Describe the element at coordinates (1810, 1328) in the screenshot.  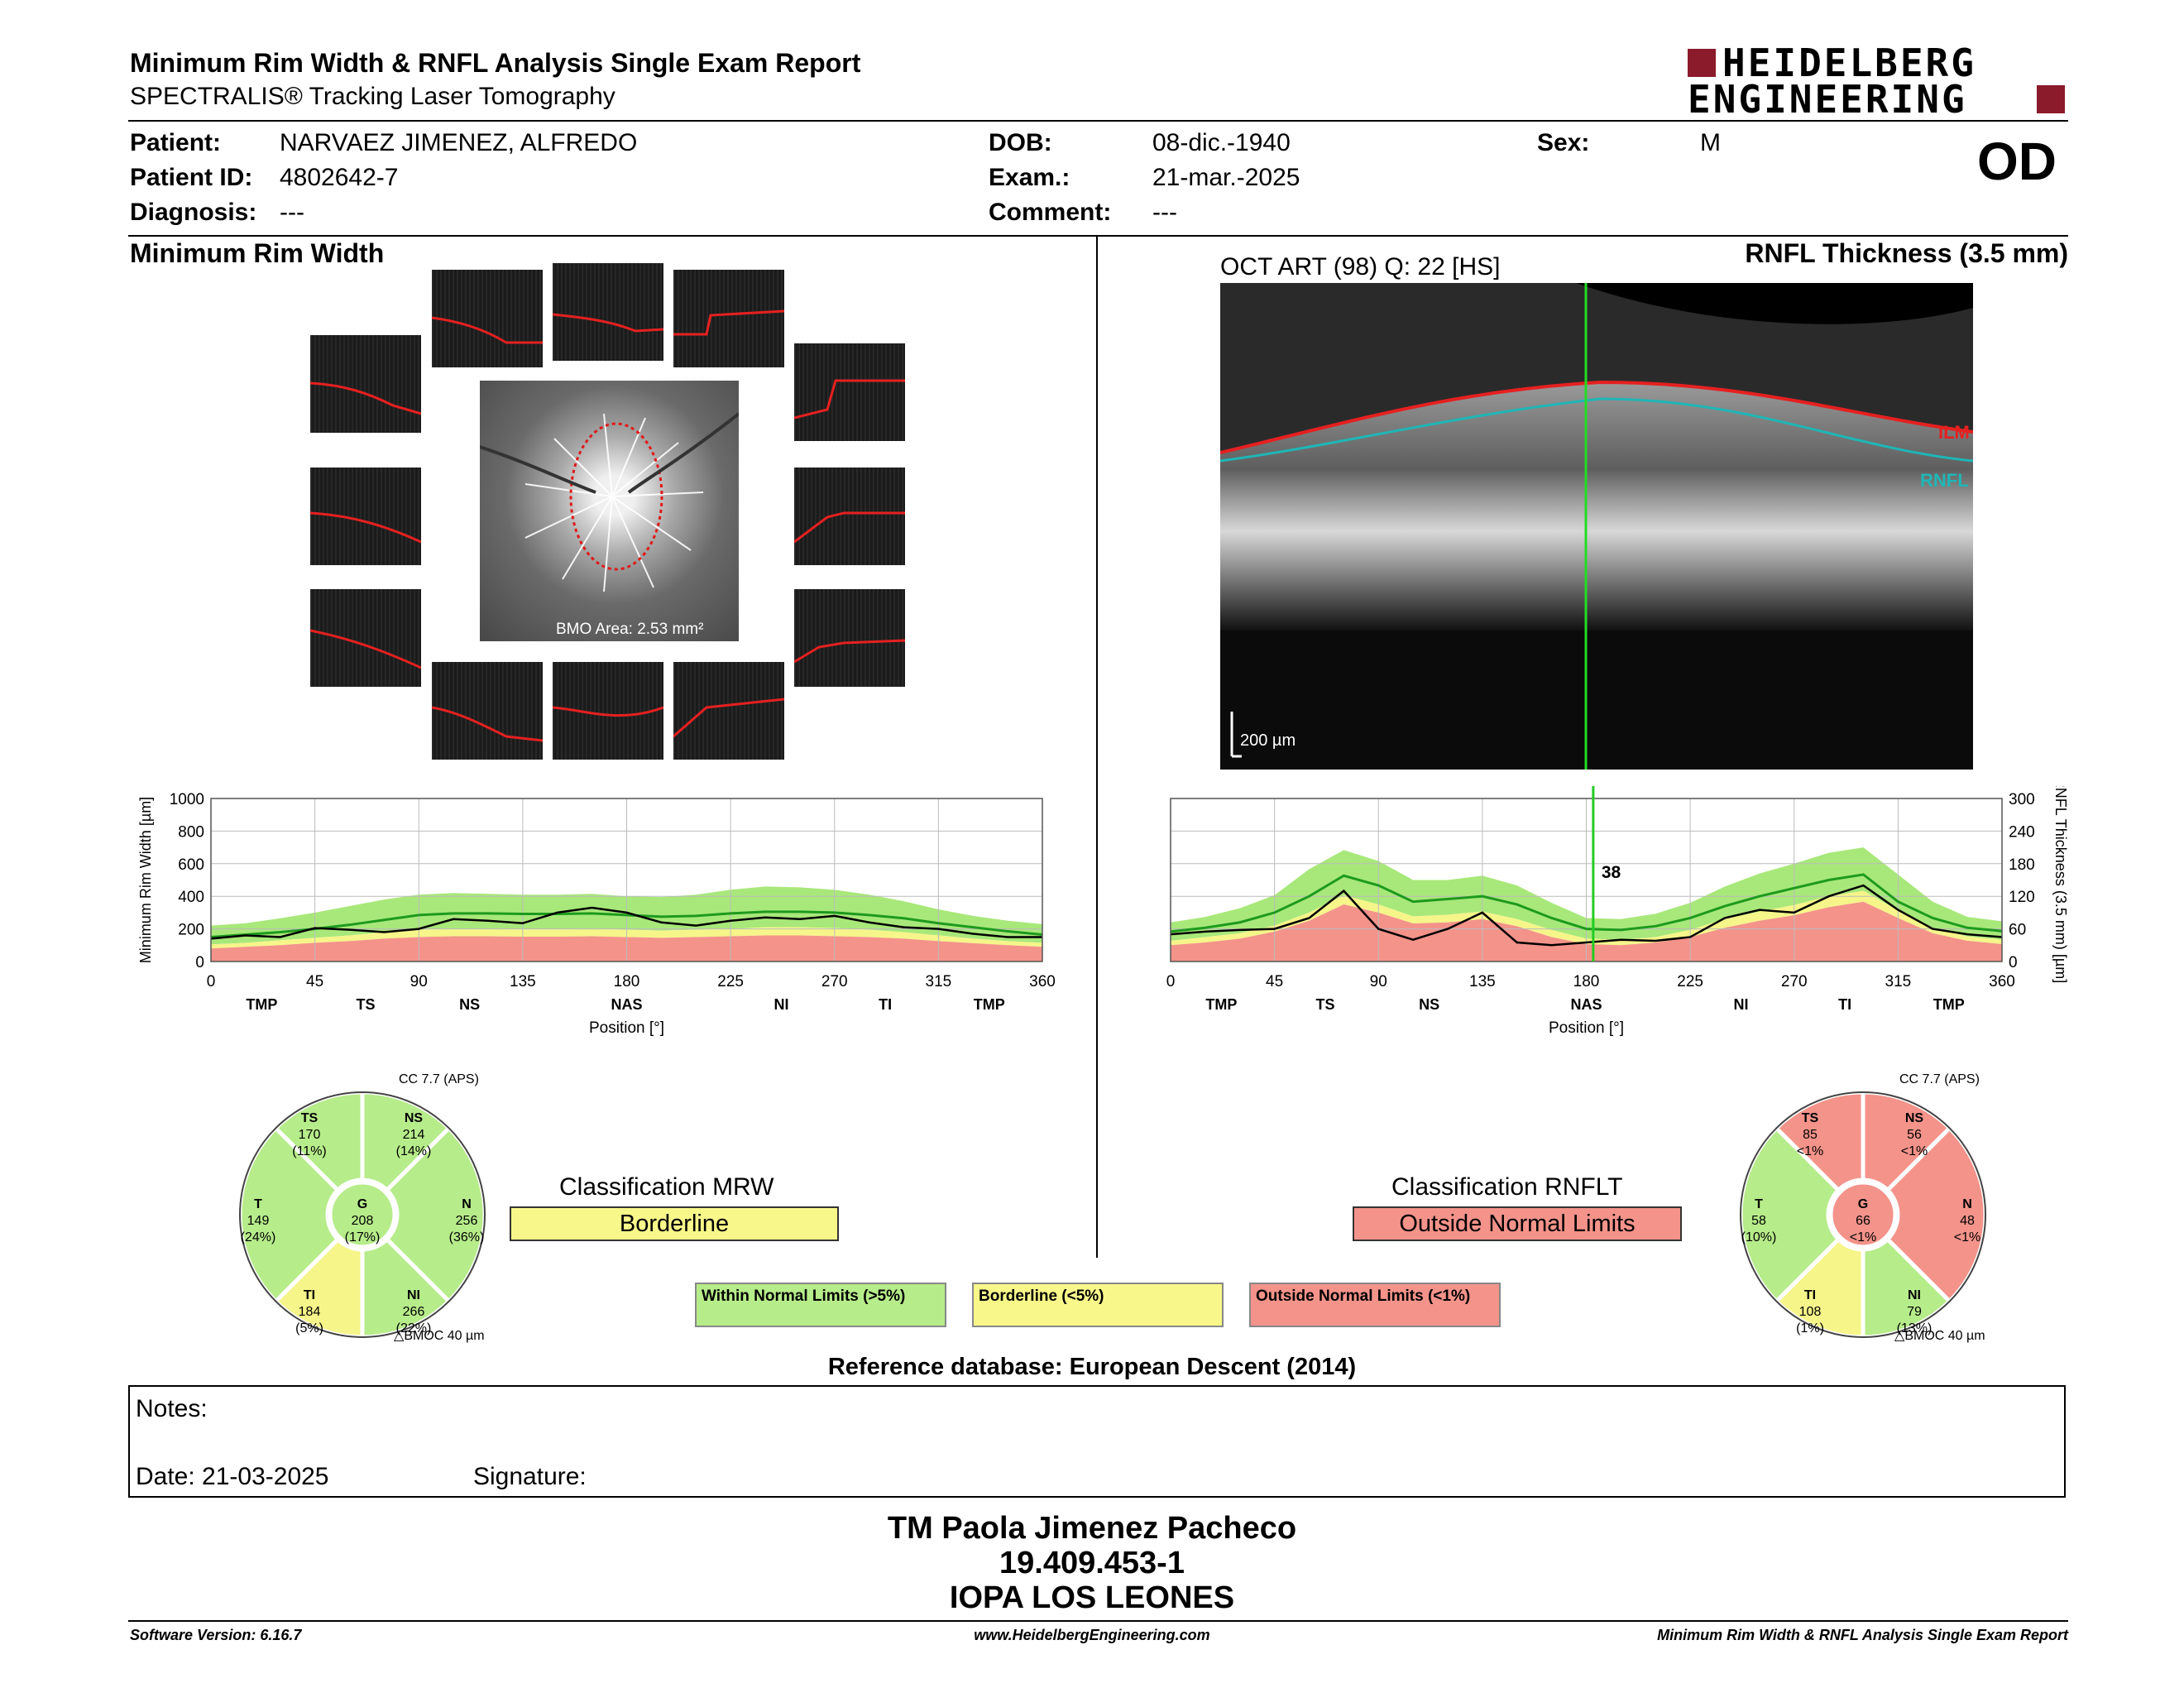
I see `sector-ti-pct: (1%)` at that location.